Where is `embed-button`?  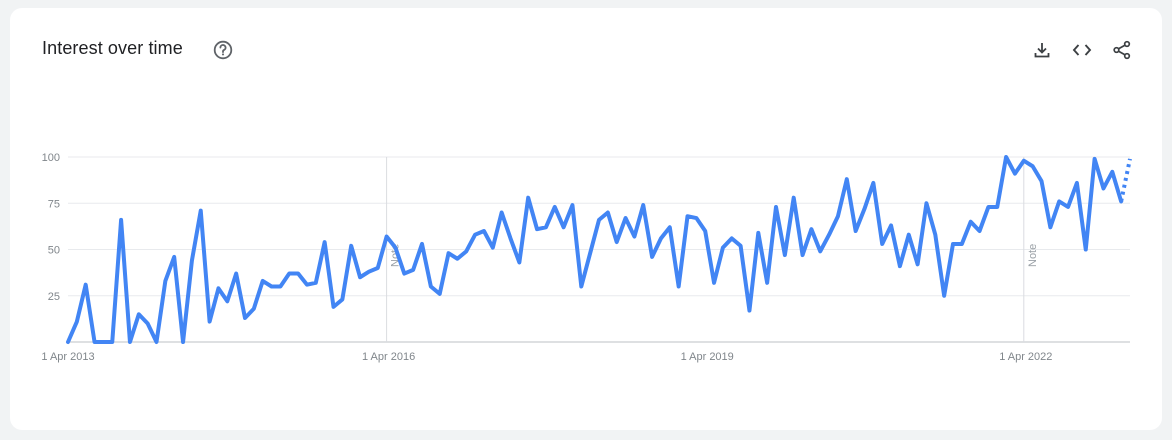 embed-button is located at coordinates (1082, 50).